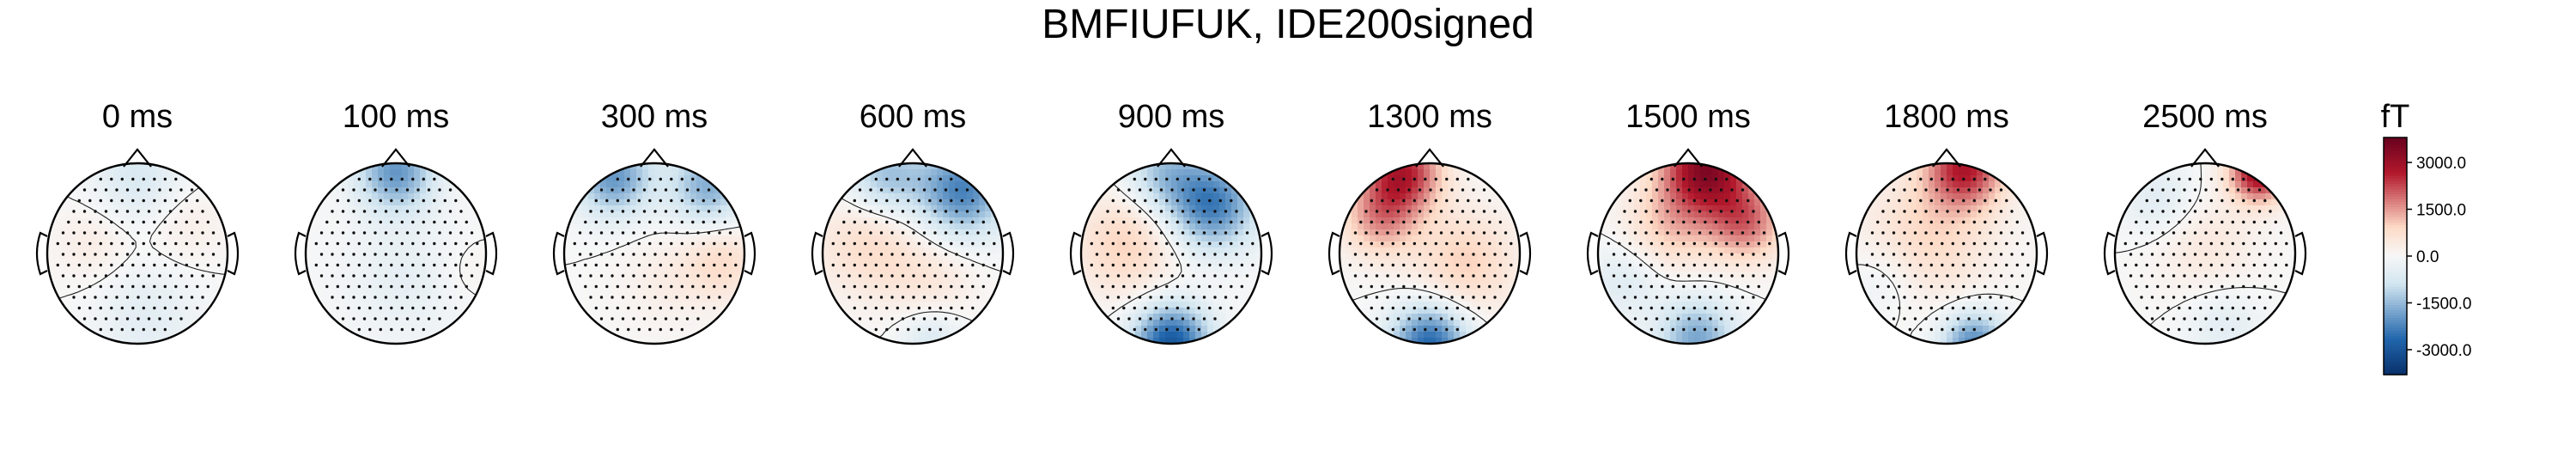 The width and height of the screenshot is (2576, 464). What do you see at coordinates (1171, 117) in the screenshot?
I see `topomap-time-label: 900 ms` at bounding box center [1171, 117].